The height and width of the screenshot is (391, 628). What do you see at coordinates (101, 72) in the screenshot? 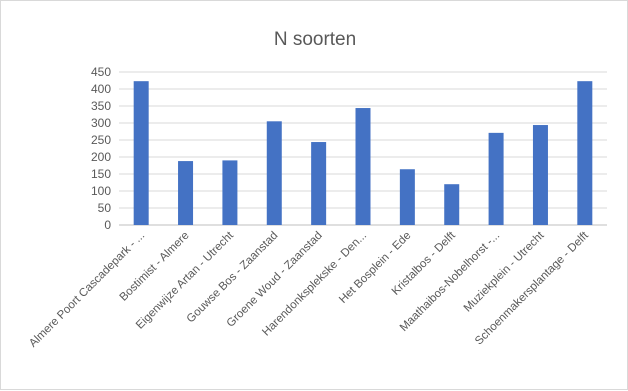
I see `y-tick-label: 450` at bounding box center [101, 72].